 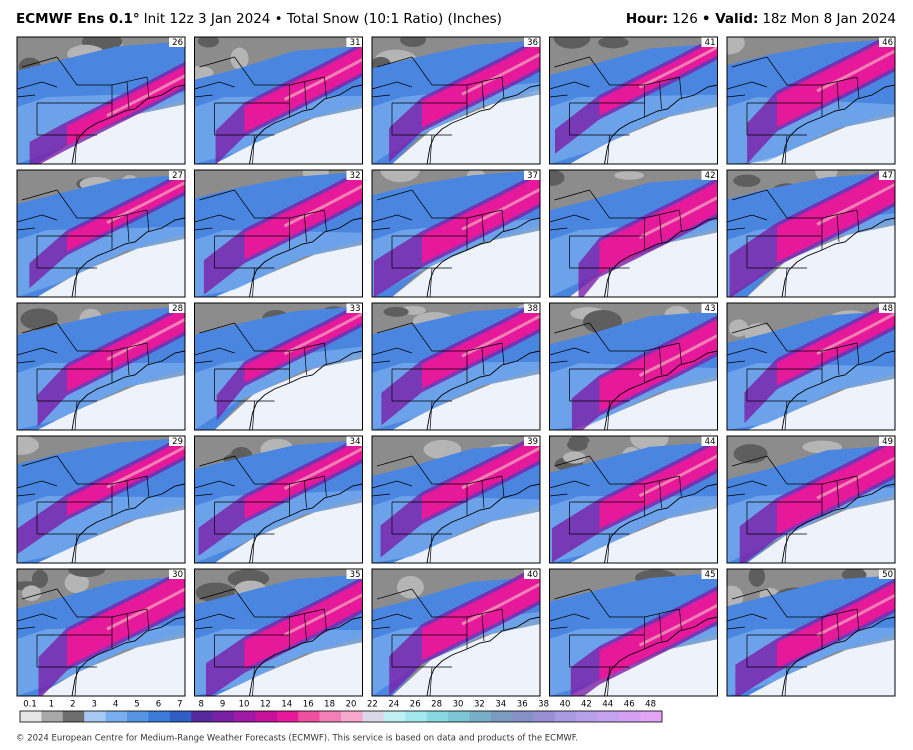 I want to click on member-number: 27, so click(x=177, y=176).